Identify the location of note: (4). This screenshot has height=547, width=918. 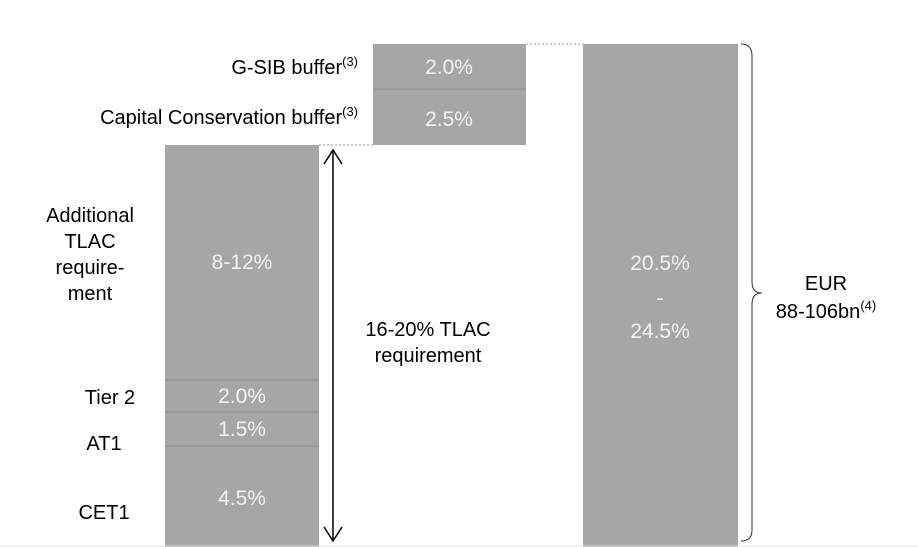
(868, 305).